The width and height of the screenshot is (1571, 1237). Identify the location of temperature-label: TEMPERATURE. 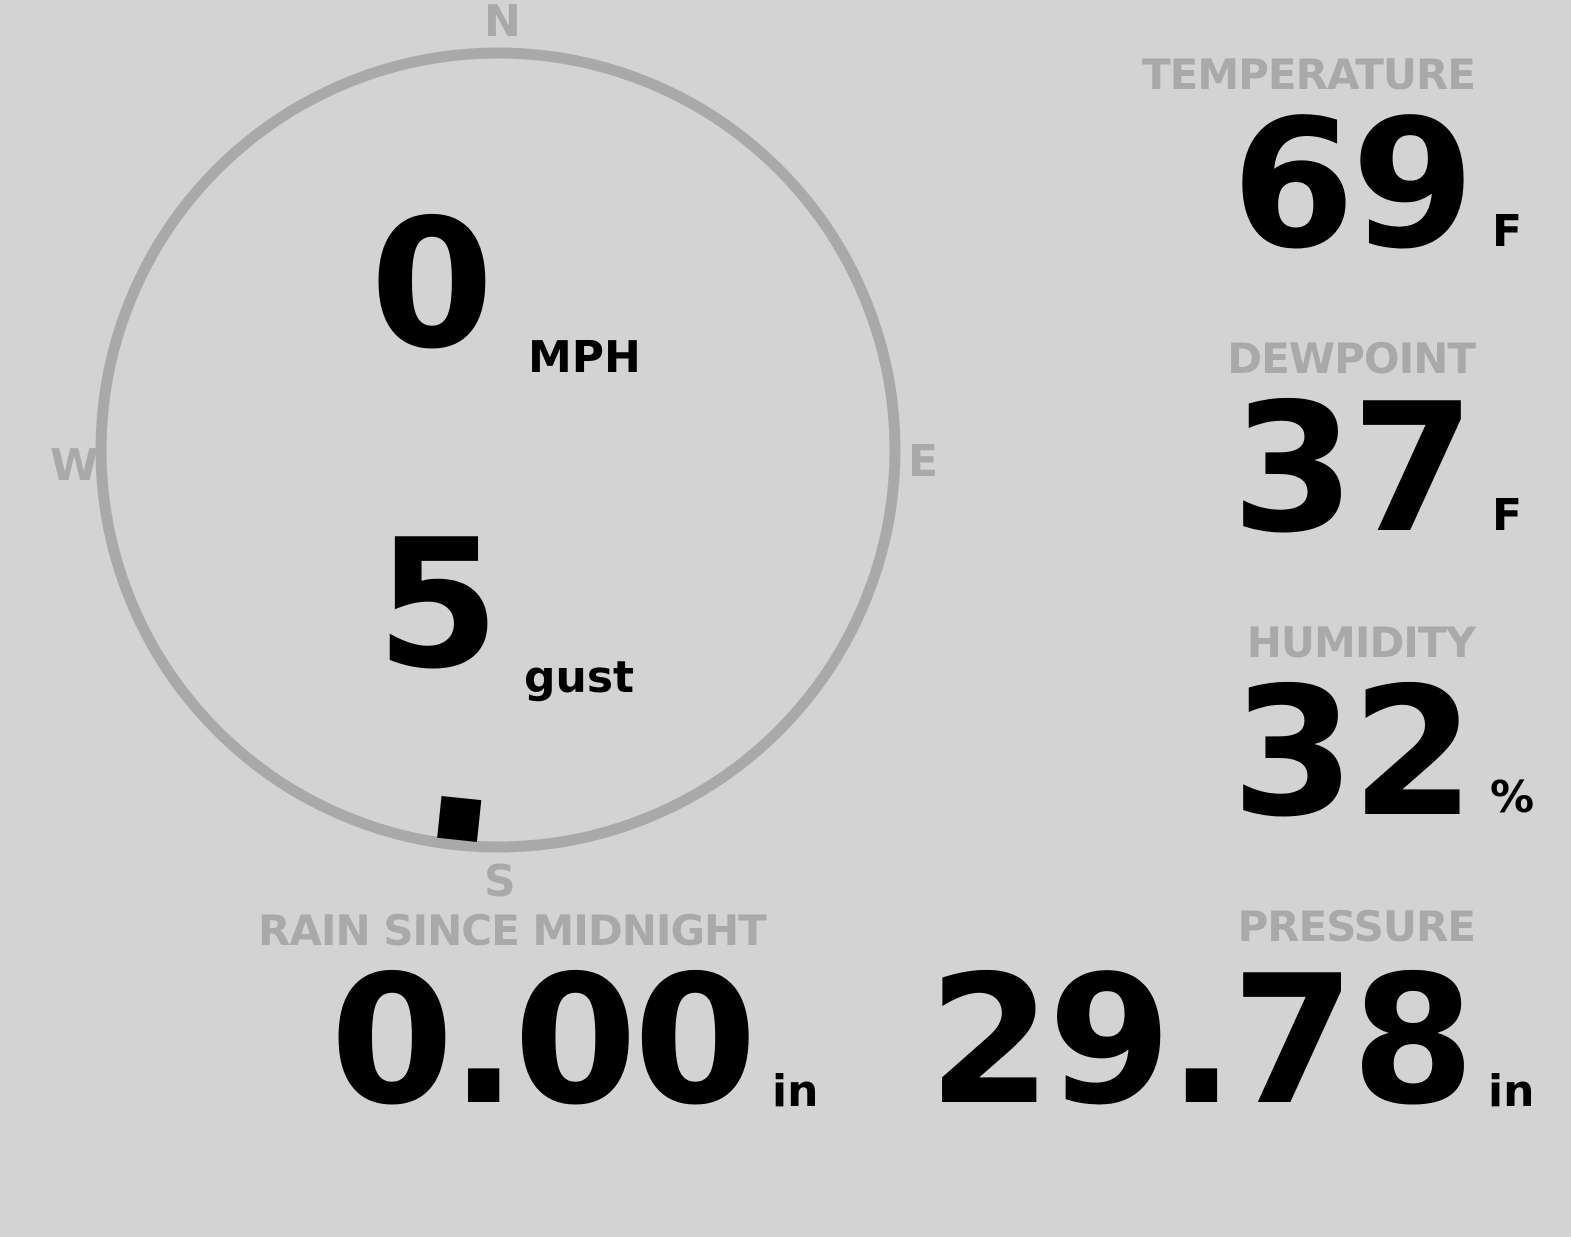
(1309, 74).